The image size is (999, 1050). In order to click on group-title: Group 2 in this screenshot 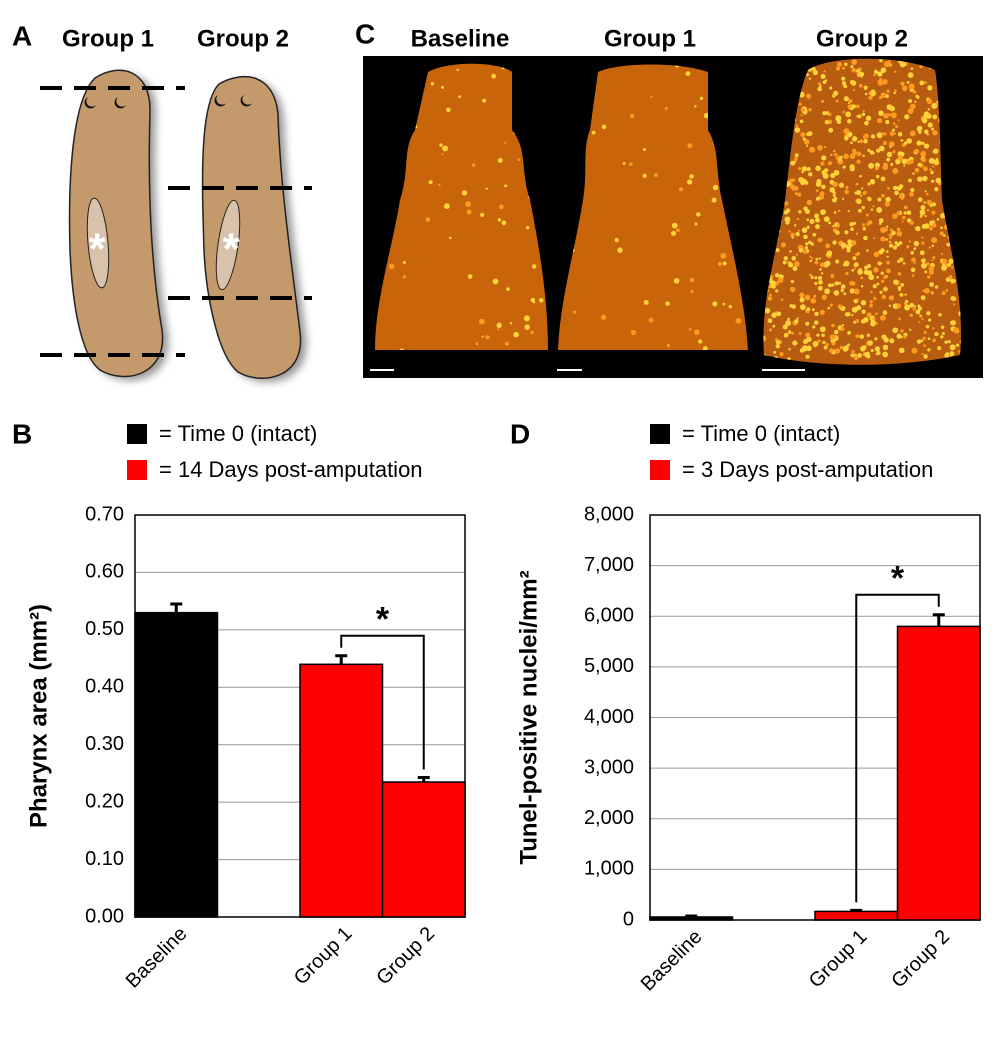, I will do `click(243, 38)`.